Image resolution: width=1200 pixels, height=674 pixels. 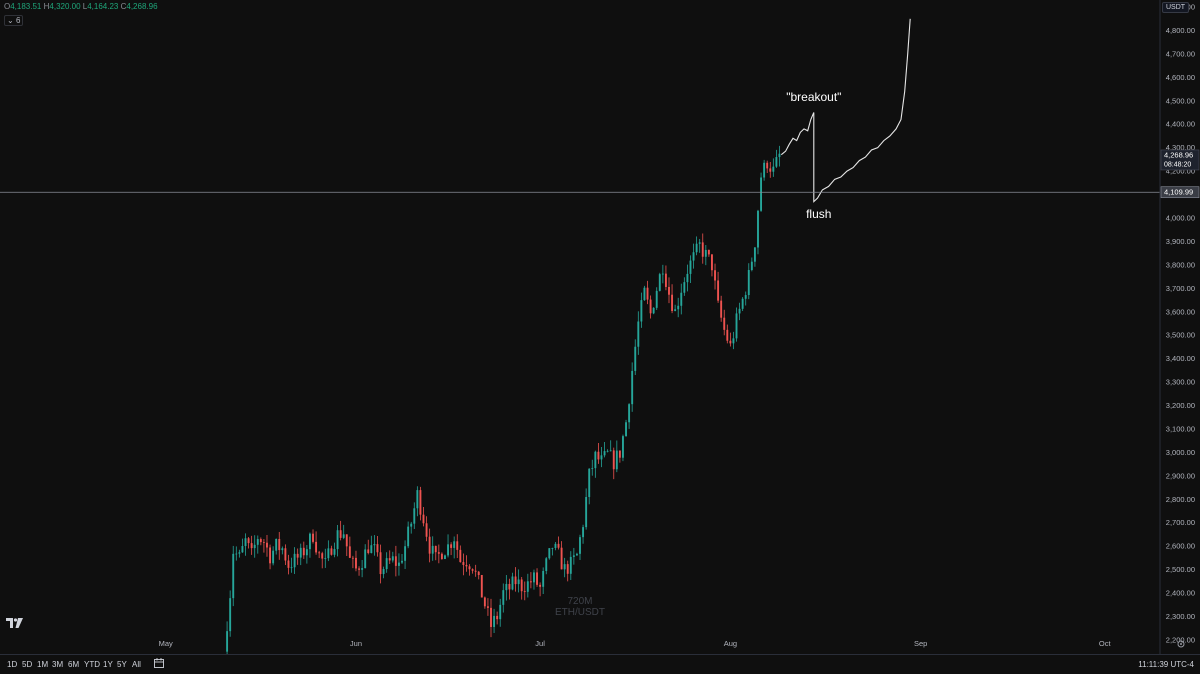 I want to click on clock-timezone: 11:11:39 UTC-4, so click(x=1166, y=664).